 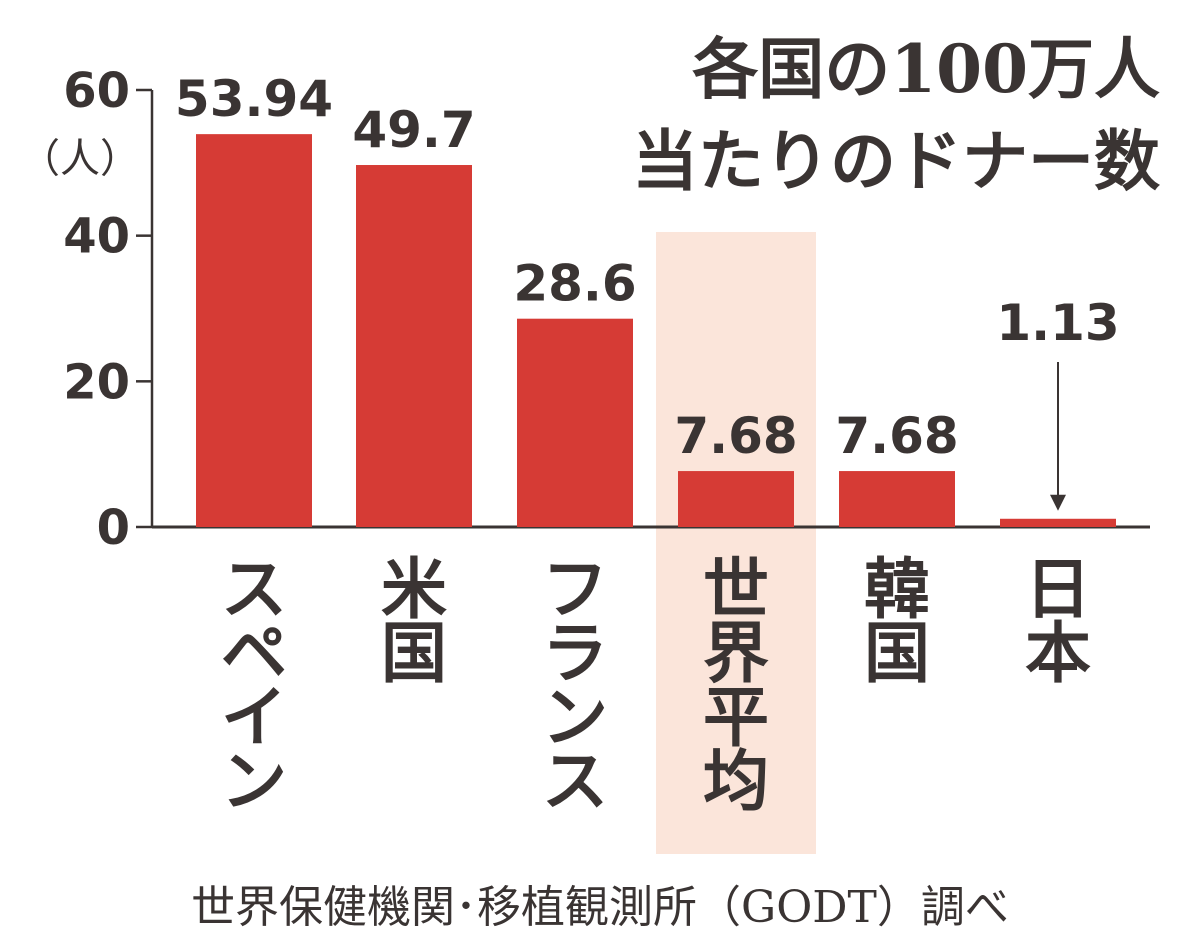 What do you see at coordinates (1058, 502) in the screenshot?
I see `arrow-head` at bounding box center [1058, 502].